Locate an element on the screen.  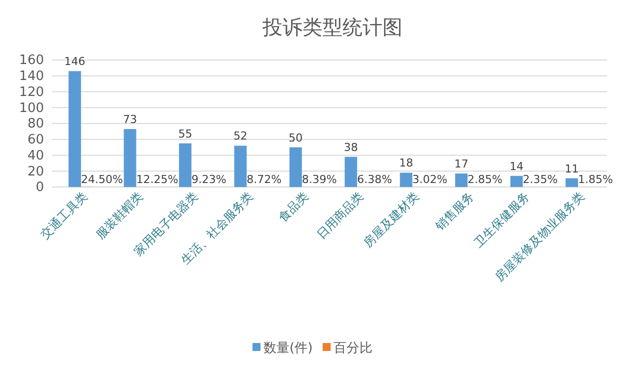
data-label: 9.23% is located at coordinates (208, 179).